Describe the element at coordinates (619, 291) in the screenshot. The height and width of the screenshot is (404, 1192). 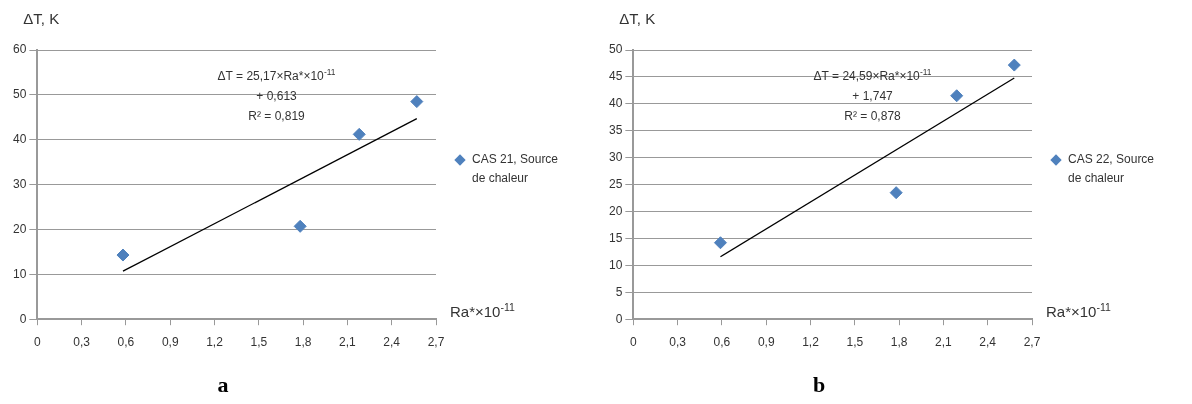
I see `y-tick-label: 5` at that location.